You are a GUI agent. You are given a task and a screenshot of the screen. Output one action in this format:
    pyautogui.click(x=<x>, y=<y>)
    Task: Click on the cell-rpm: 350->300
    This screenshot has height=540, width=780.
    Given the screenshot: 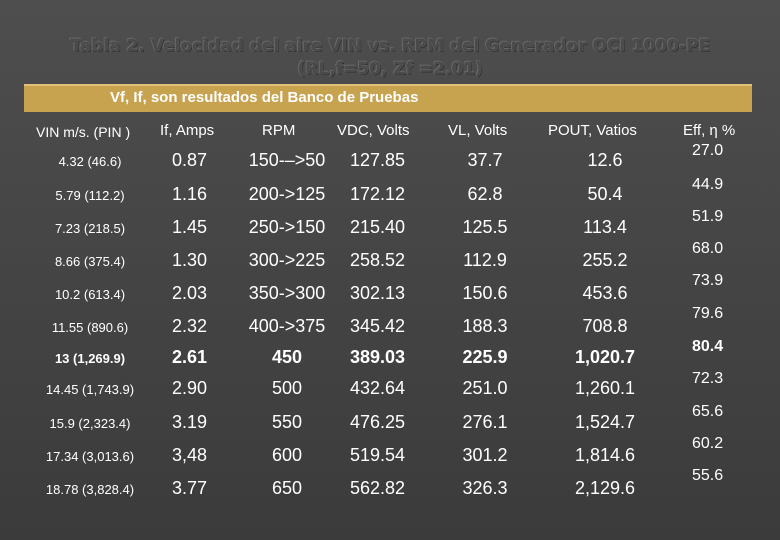 What is the action you would take?
    pyautogui.click(x=287, y=293)
    